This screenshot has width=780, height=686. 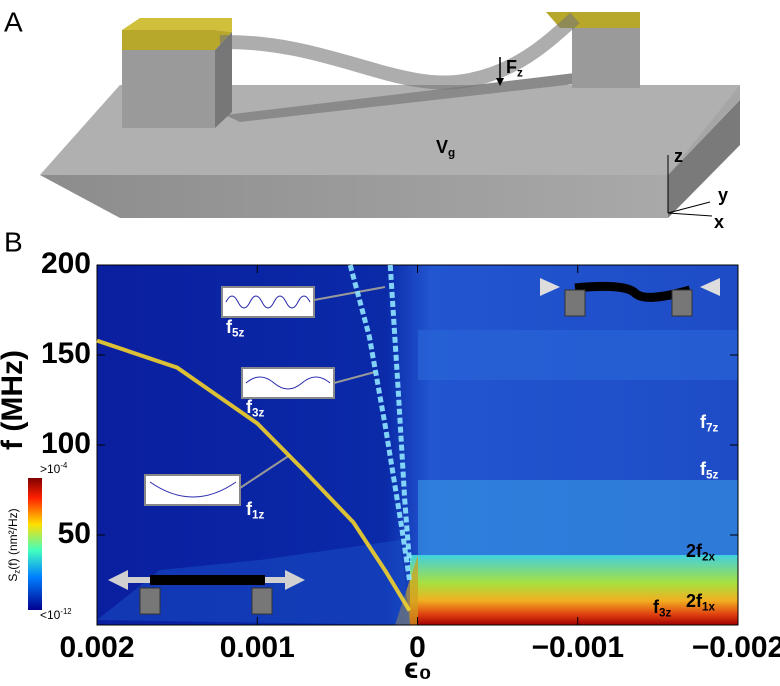 What do you see at coordinates (50, 615) in the screenshot?
I see `main: <10` at bounding box center [50, 615].